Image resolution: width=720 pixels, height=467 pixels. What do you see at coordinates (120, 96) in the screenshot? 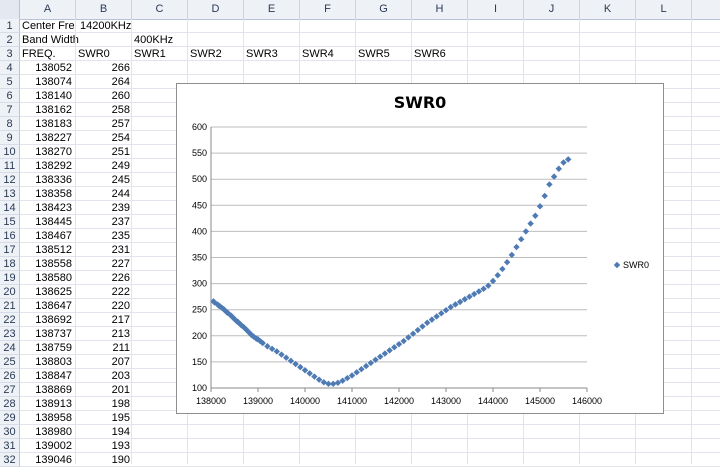
I see `cell-swr0: 260` at bounding box center [120, 96].